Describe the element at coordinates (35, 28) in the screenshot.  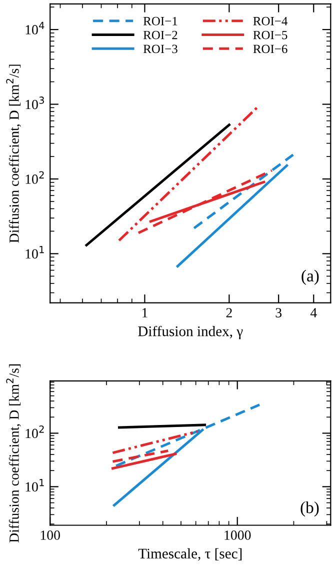
I see `y-tick-label: 10$^{4}$` at that location.